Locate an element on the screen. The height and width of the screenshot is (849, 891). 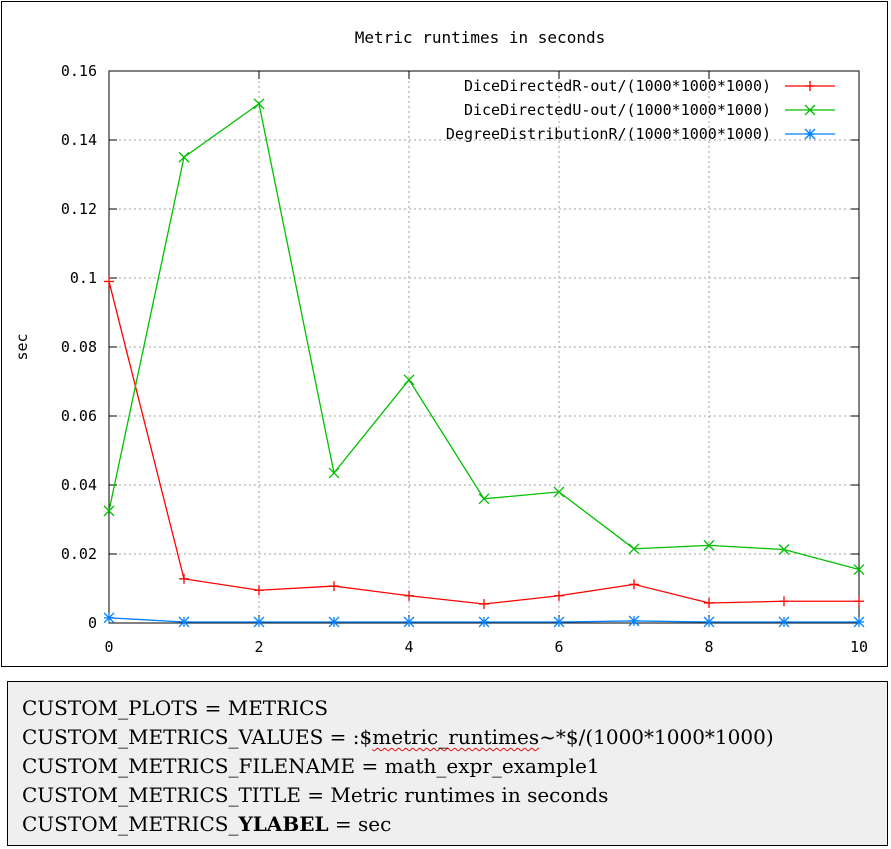
y-tick-label: 0.12 is located at coordinates (79, 209).